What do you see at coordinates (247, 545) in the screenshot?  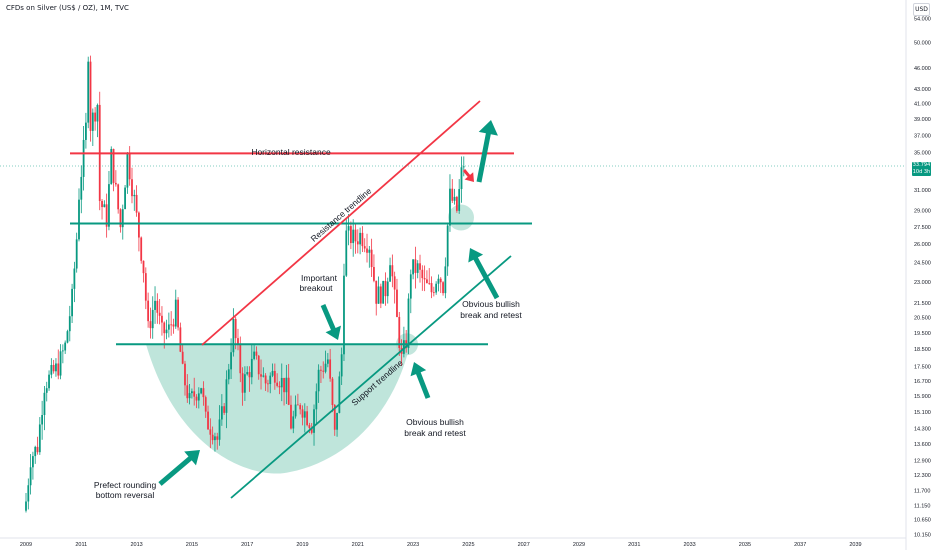 I see `x-tick-label-4: 2017` at bounding box center [247, 545].